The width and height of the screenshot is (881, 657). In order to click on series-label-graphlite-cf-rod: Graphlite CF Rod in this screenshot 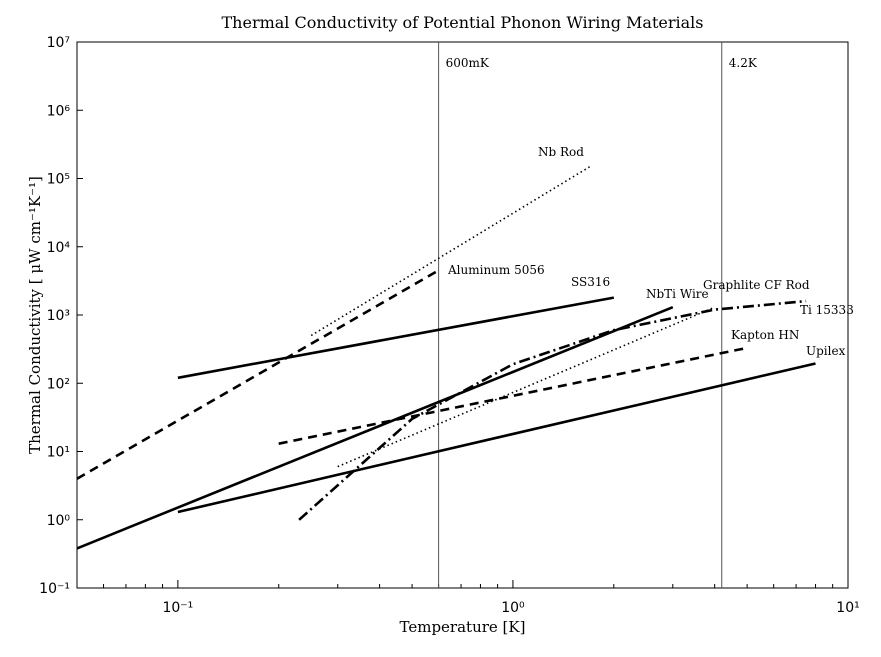, I will do `click(756, 285)`.